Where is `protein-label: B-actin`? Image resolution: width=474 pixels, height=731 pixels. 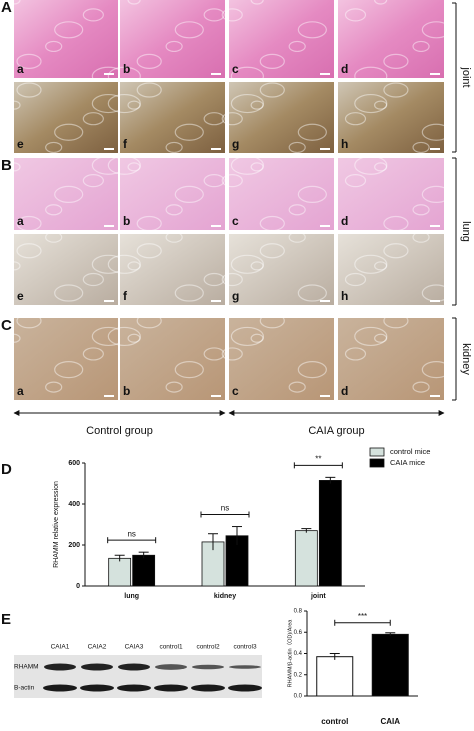
protein-label: B-actin is located at coordinates (24, 688).